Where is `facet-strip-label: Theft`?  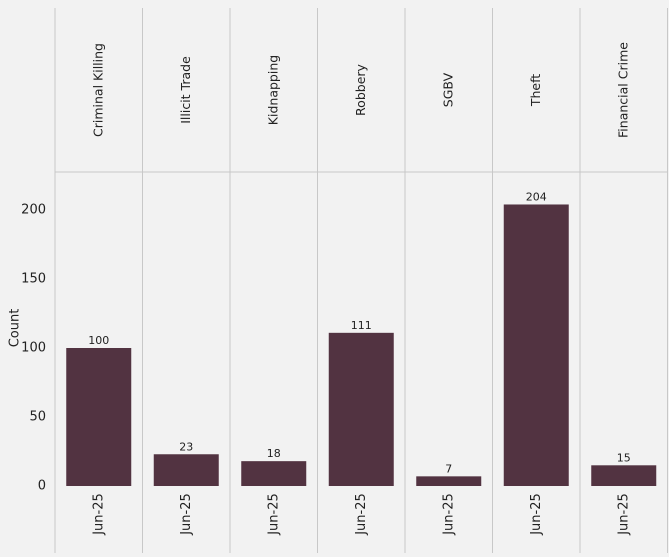 facet-strip-label: Theft is located at coordinates (535, 90).